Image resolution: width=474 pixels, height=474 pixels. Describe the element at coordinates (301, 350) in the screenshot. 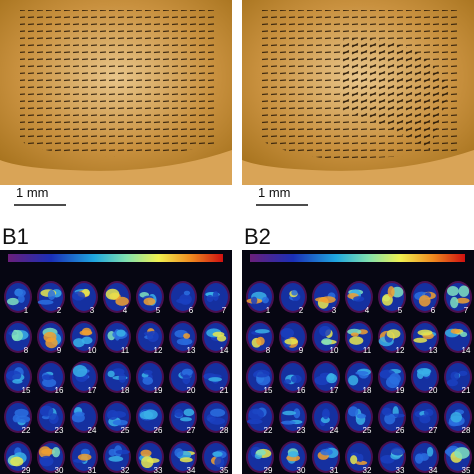

I see `frame-number: 9` at that location.